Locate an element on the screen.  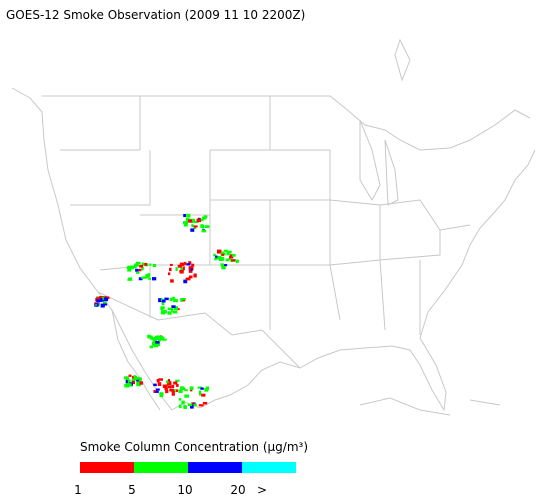
caribbean is located at coordinates (430, 406).